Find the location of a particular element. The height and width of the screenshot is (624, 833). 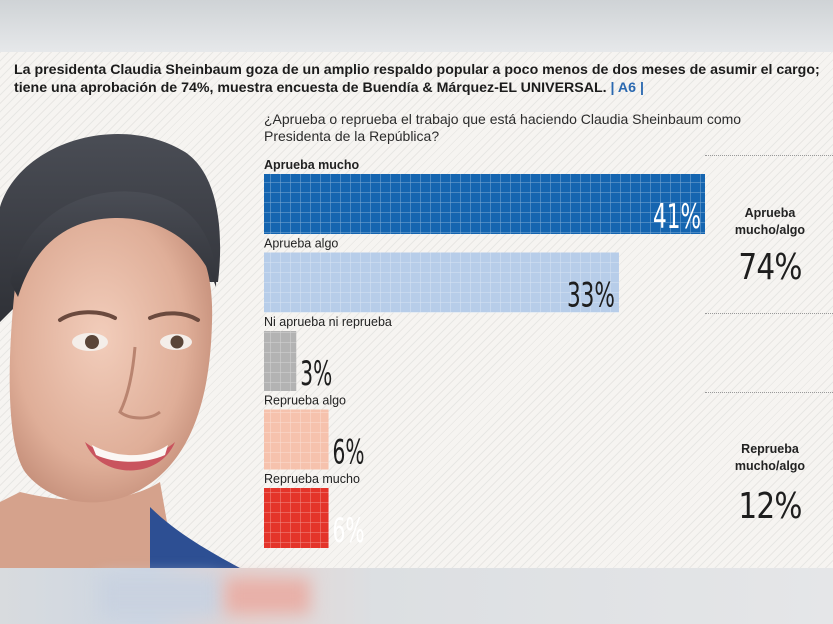

bar-value-label: 33% is located at coordinates (591, 296).